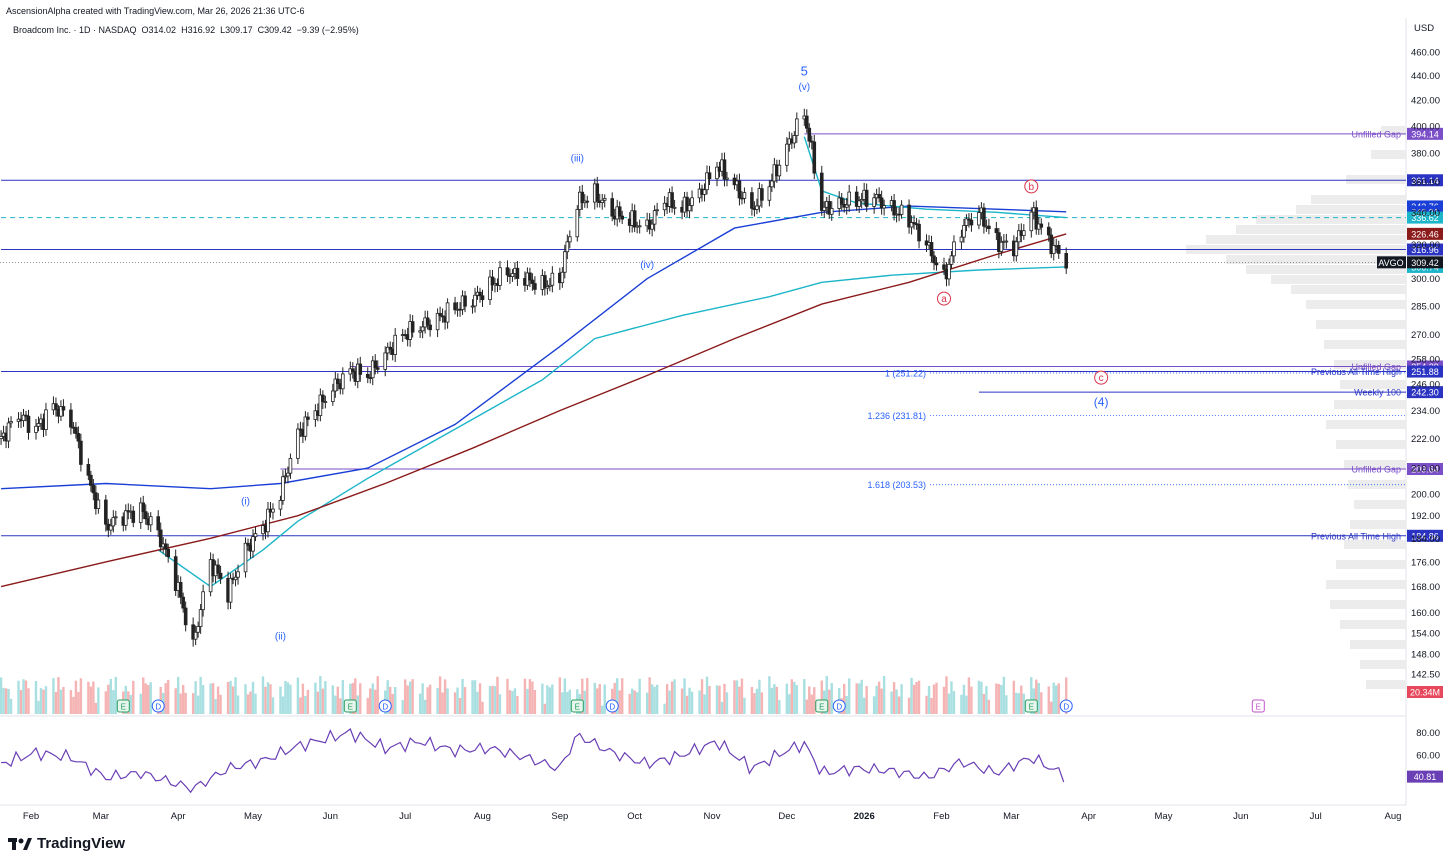  Describe the element at coordinates (1425, 154) in the screenshot. I see `price-tick: 380.00` at that location.